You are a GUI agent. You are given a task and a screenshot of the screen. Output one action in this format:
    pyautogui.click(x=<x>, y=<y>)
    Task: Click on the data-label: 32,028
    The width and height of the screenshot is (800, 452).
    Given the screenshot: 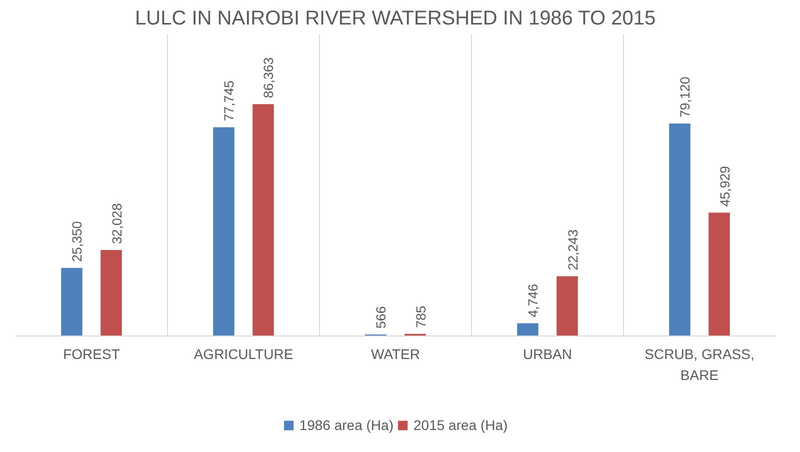 What is the action you would take?
    pyautogui.click(x=116, y=223)
    